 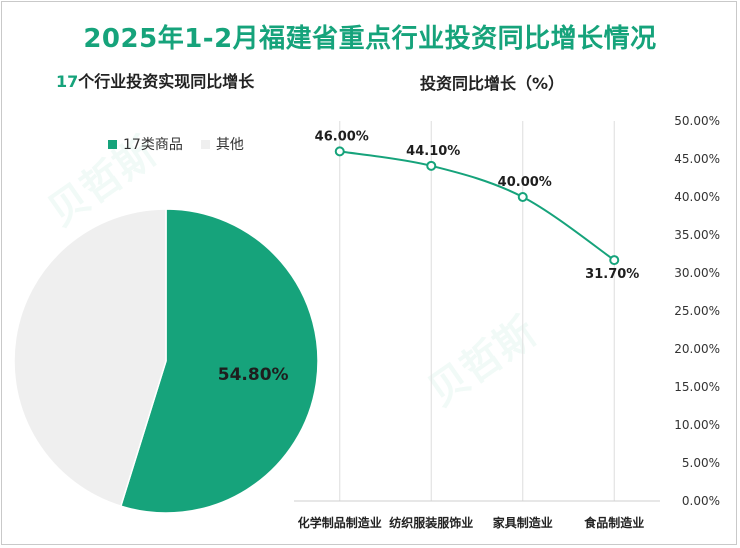 I want to click on x-tick-label: 纺织服装服饰业, so click(x=431, y=522).